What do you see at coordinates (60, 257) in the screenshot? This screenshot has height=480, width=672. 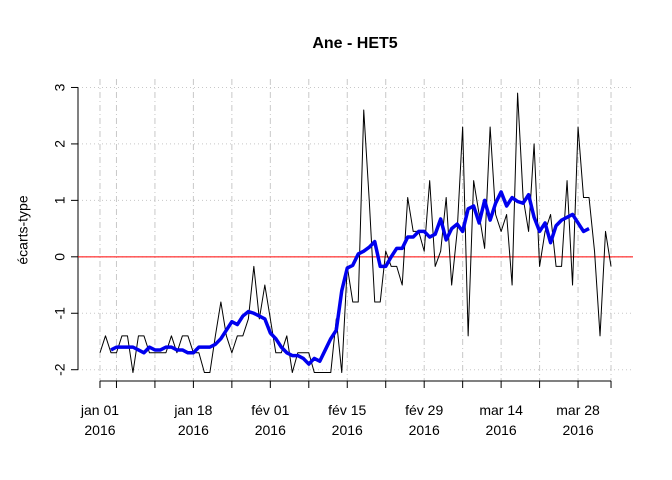 I see `y-tick-label: 0` at bounding box center [60, 257].